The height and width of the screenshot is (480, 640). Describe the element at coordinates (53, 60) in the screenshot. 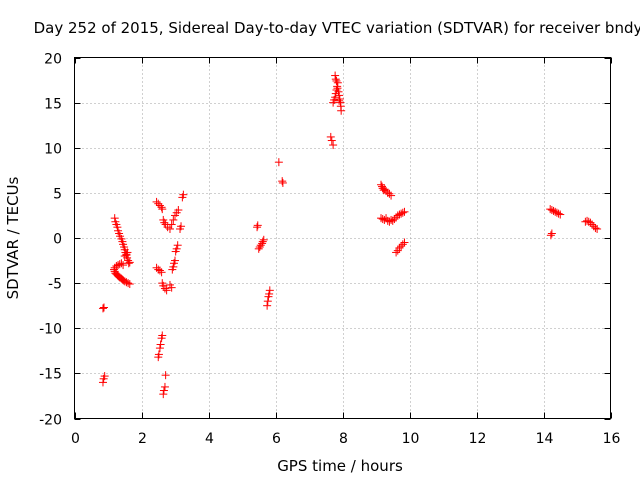

I see `y-tick-label: 20` at that location.